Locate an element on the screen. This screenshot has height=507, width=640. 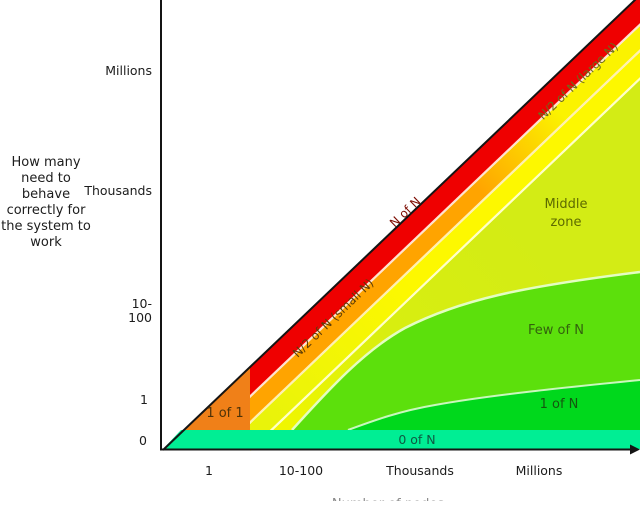
y-axis-title-line: behave is located at coordinates (46, 194).